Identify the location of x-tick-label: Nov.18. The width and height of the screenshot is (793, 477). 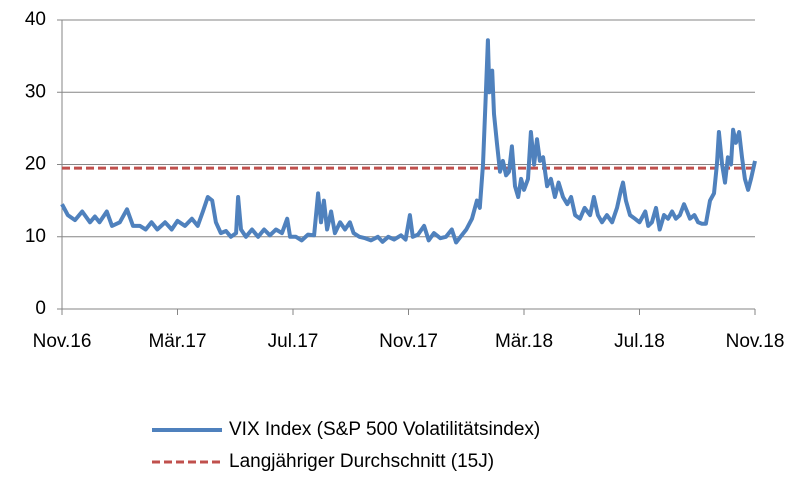
(755, 341).